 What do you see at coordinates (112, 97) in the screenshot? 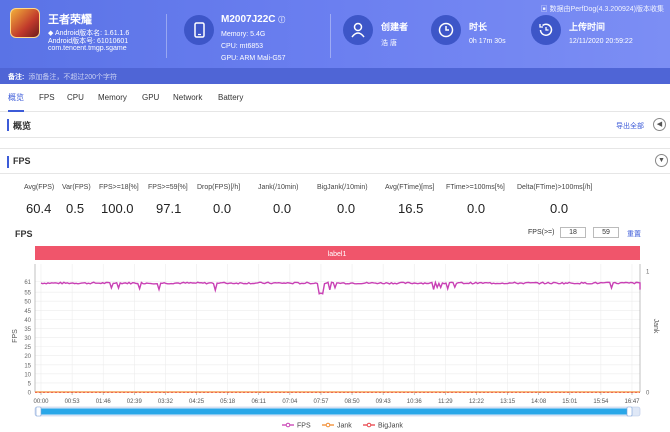
I see `tab-memory: Memory` at bounding box center [112, 97].